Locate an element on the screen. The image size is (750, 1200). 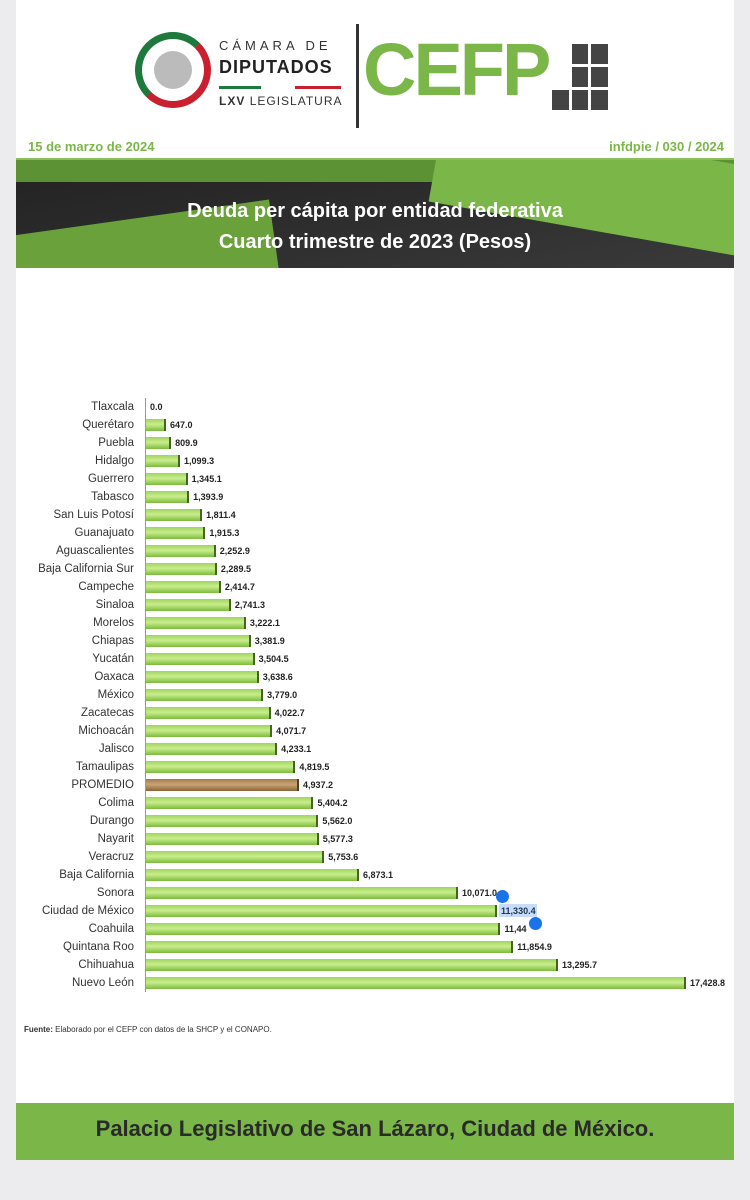
data-label: 2,252.9 is located at coordinates (234, 551).